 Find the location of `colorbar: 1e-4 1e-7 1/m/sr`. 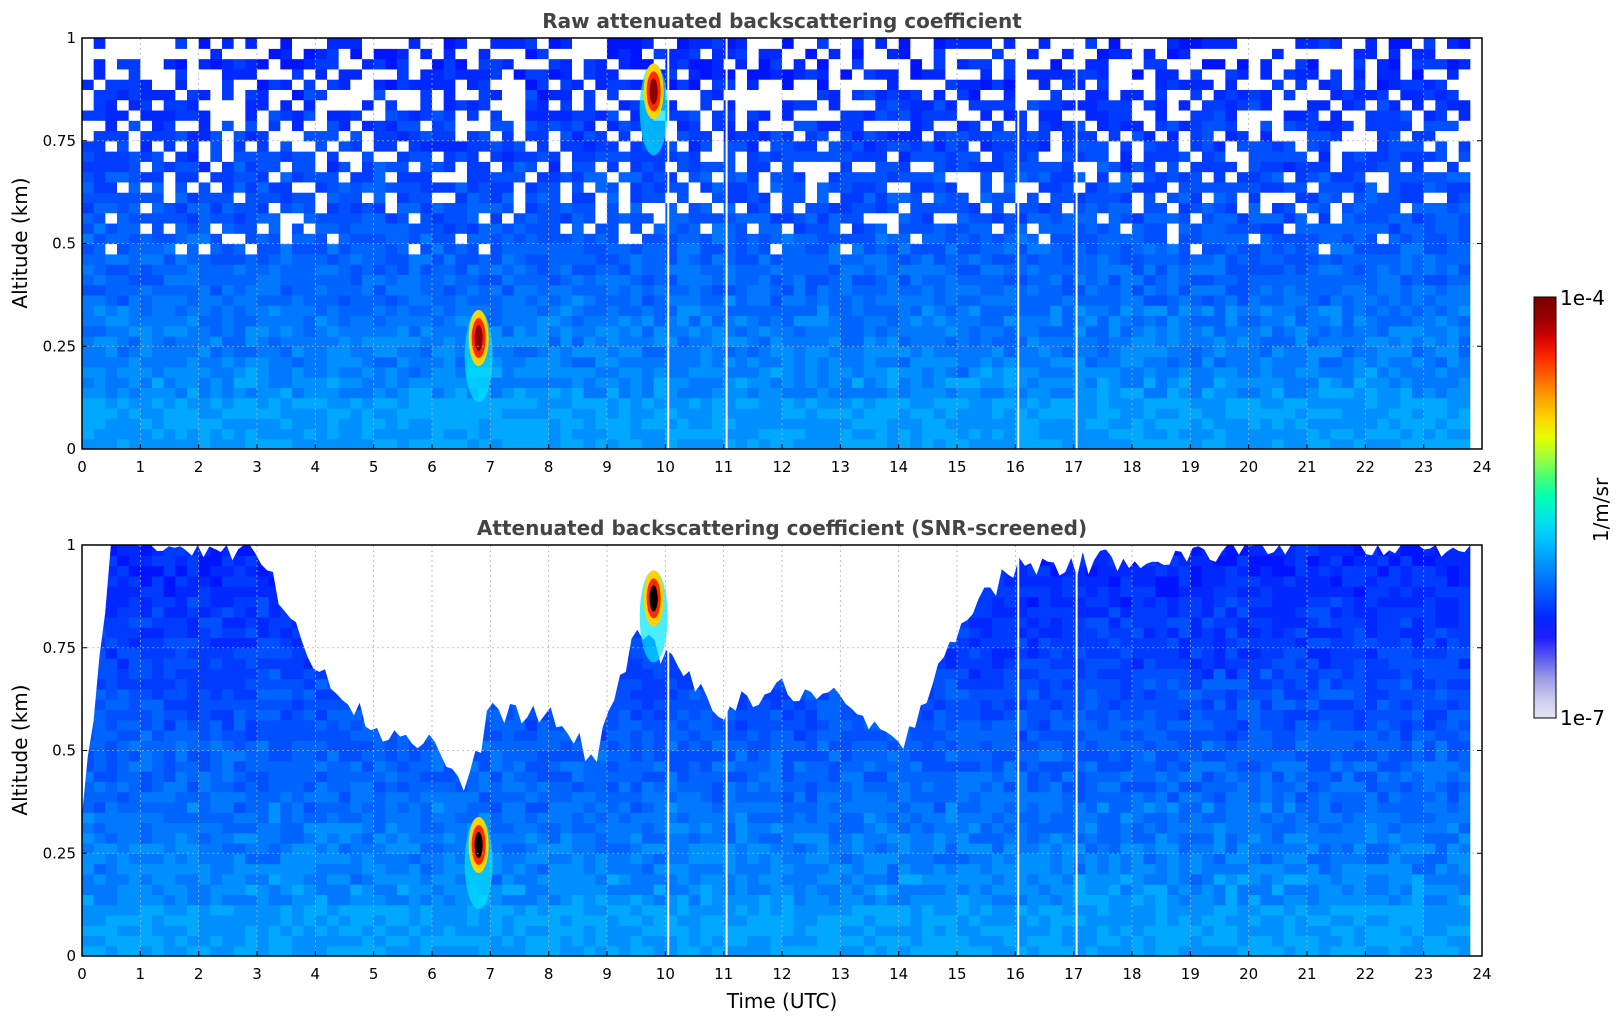

colorbar: 1e-4 1e-7 1/m/sr is located at coordinates (1573, 508).